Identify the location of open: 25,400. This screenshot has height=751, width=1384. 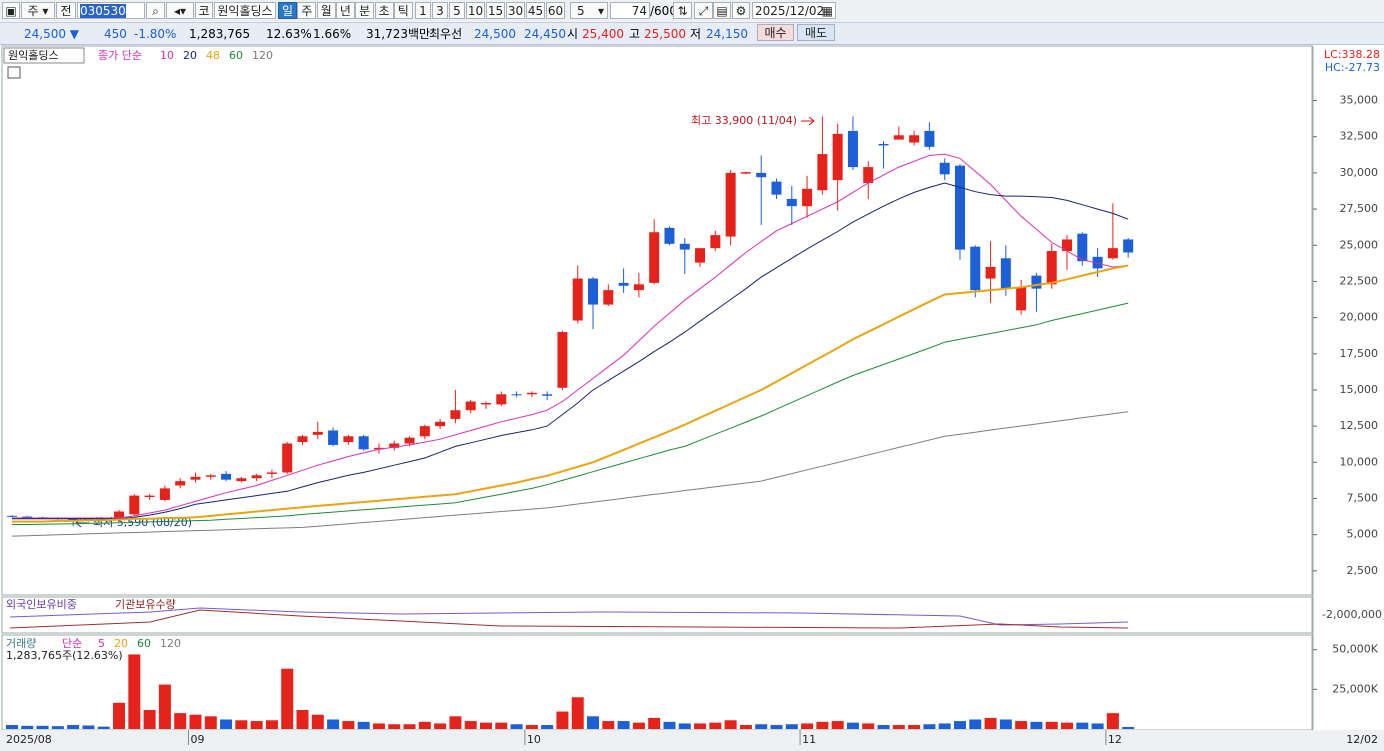
(603, 34).